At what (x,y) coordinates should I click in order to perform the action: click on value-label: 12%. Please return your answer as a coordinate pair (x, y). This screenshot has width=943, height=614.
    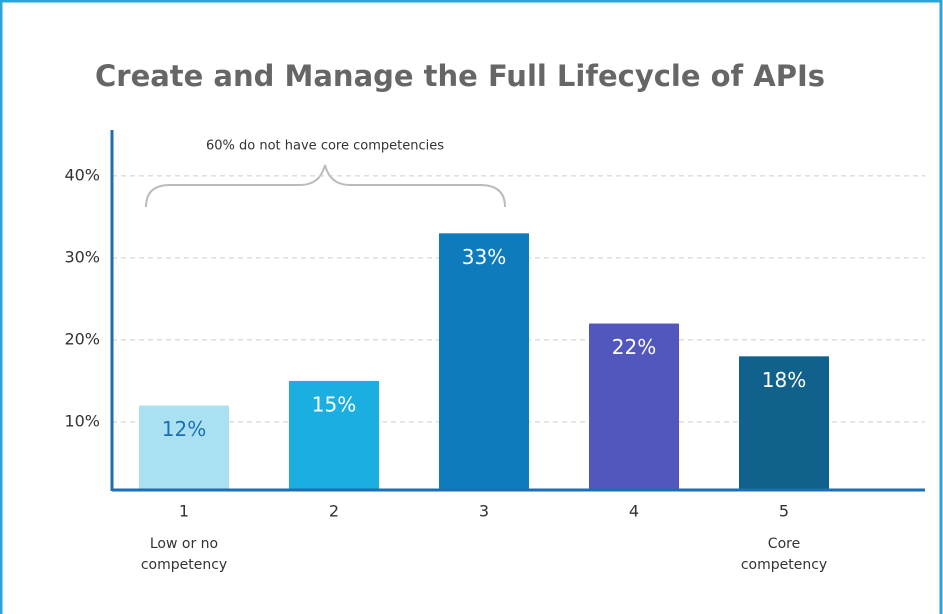
    Looking at the image, I should click on (184, 429).